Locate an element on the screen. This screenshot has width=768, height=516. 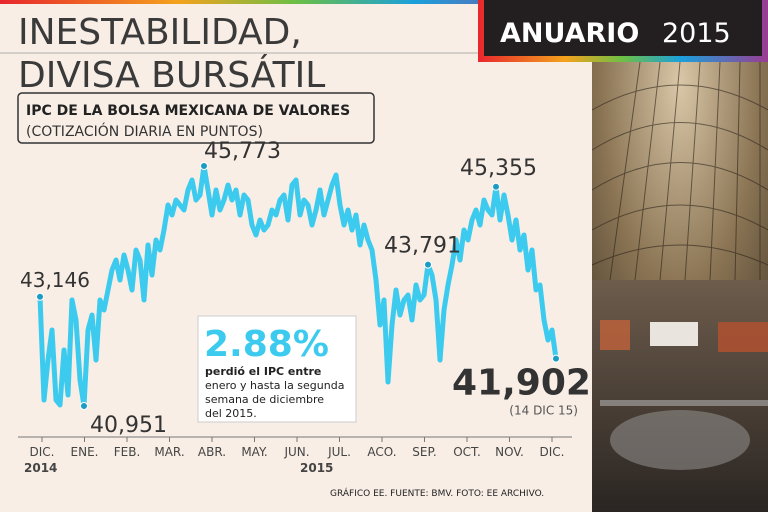
value-label: 43,791 is located at coordinates (422, 246).